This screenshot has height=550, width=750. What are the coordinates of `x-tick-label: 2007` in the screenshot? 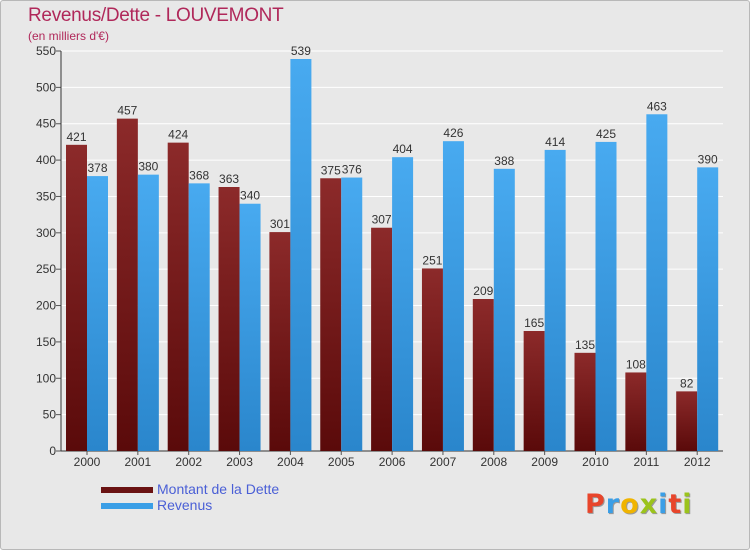 It's located at (443, 462).